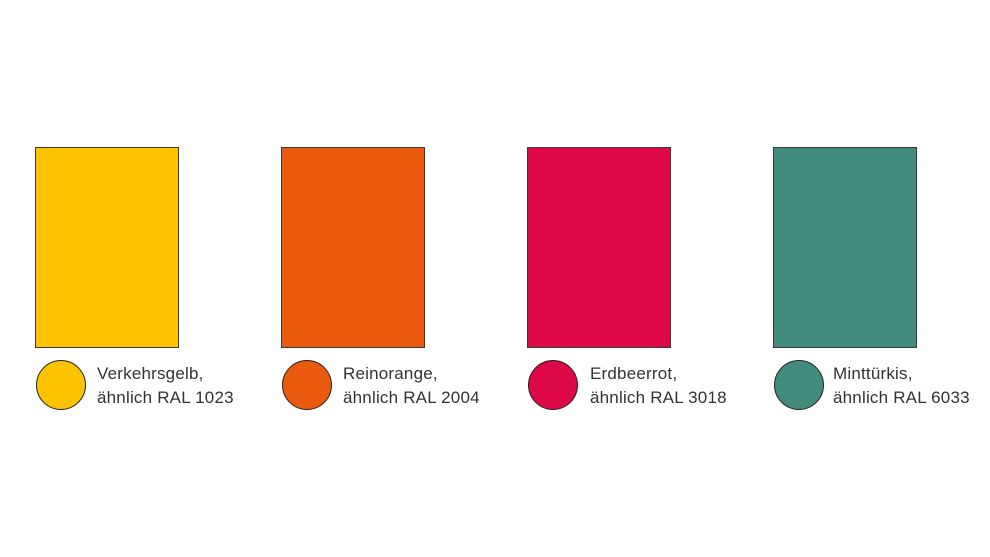  I want to click on swatch-name: Erdbeerrot,, so click(634, 373).